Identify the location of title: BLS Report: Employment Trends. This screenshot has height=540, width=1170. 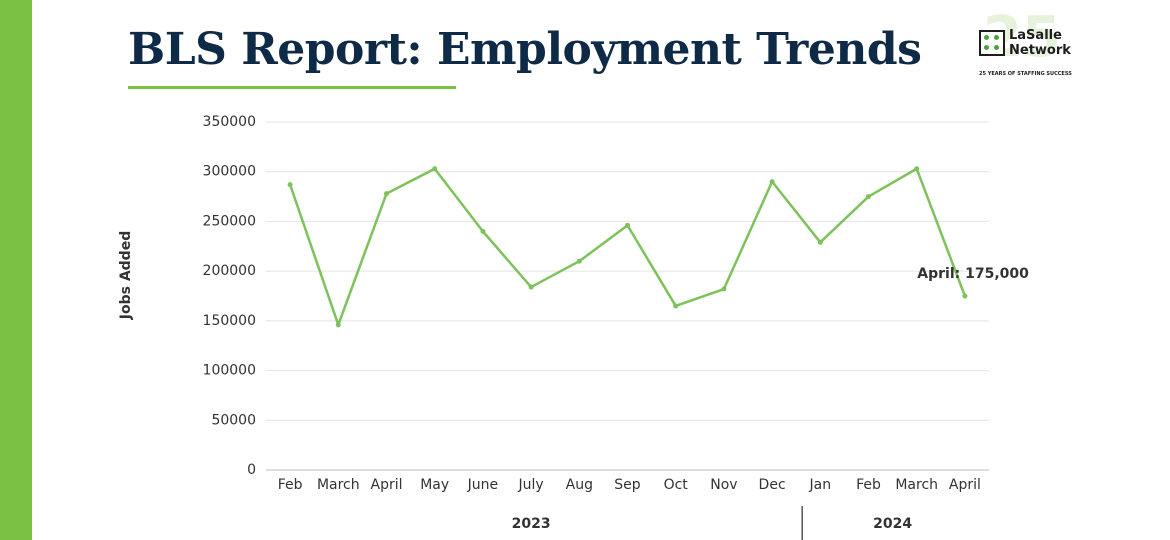
(525, 49).